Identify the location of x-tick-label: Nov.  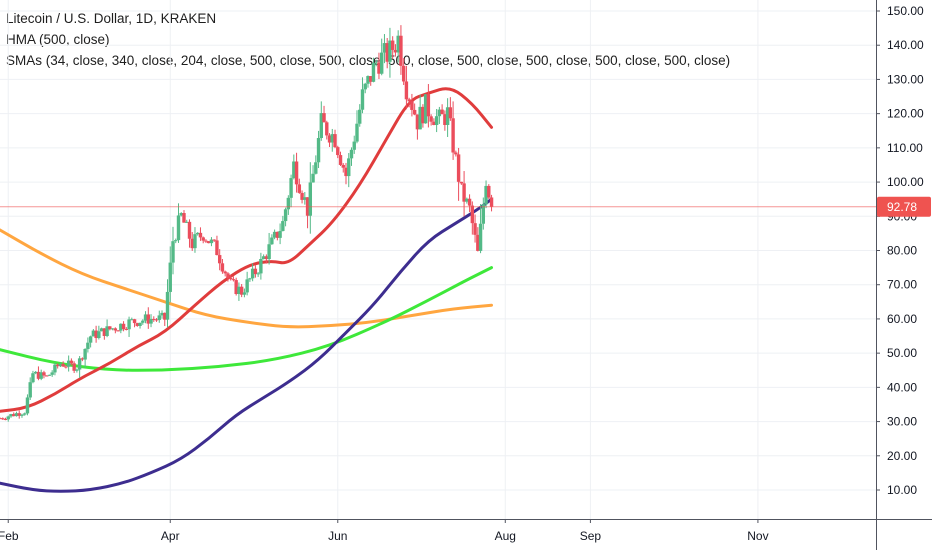
(757, 536).